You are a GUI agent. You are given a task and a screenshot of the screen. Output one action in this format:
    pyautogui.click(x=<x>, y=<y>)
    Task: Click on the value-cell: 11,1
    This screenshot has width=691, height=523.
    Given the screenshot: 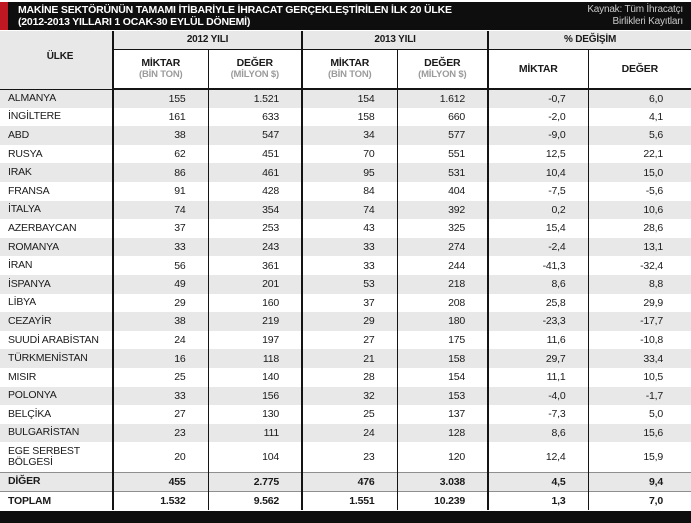 What is the action you would take?
    pyautogui.click(x=538, y=377)
    